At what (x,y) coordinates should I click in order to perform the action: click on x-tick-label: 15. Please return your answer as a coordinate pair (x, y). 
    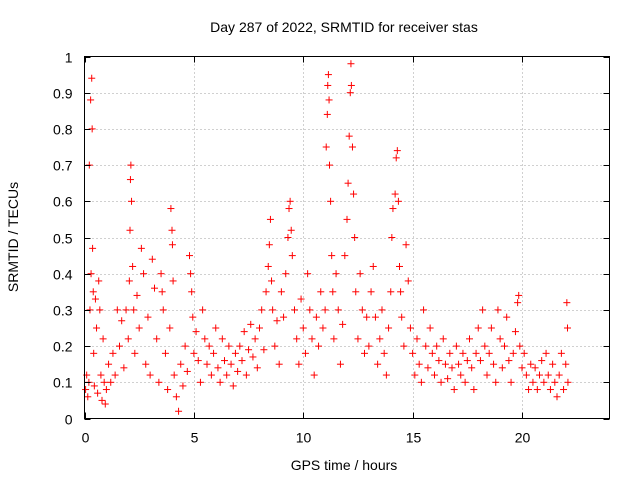
    Looking at the image, I should click on (414, 438).